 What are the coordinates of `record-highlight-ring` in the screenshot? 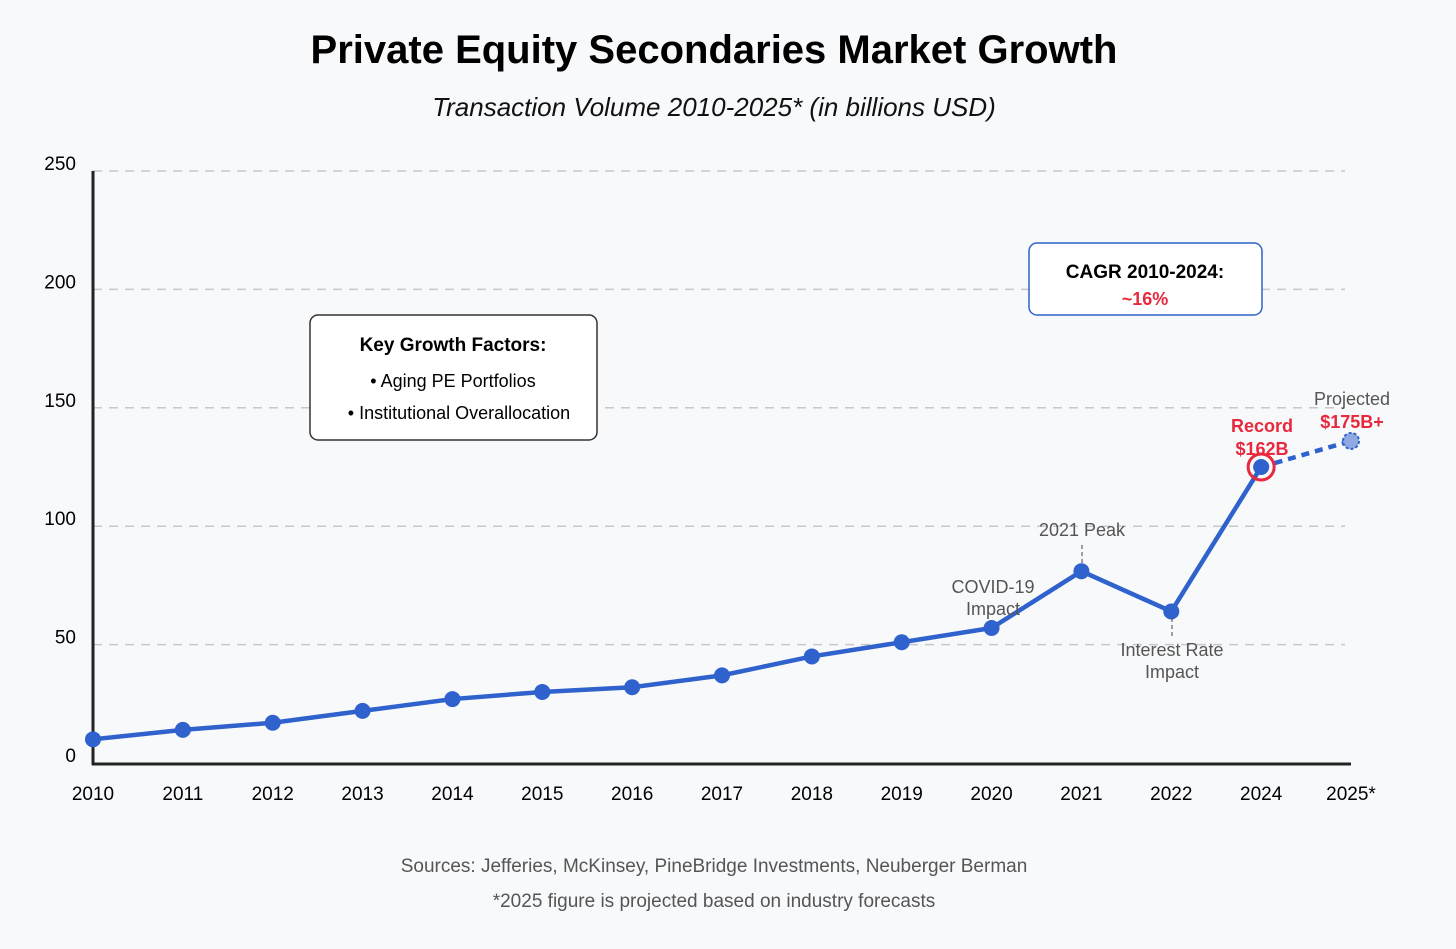 It's located at (1261, 467).